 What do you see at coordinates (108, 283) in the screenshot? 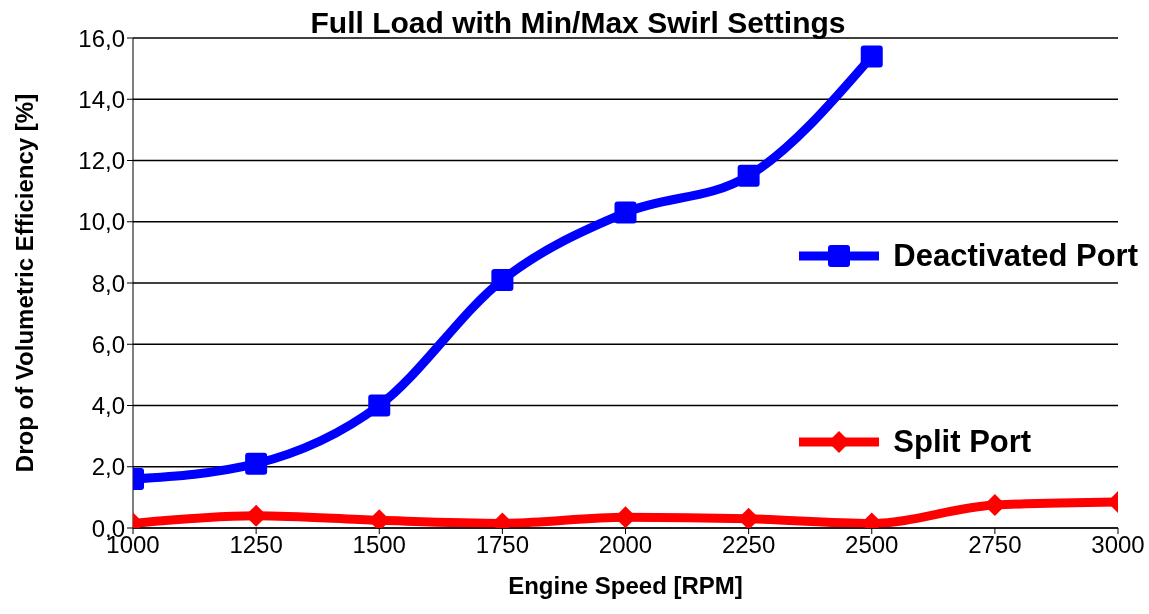
I see `y-tick-label: 8,0` at bounding box center [108, 283].